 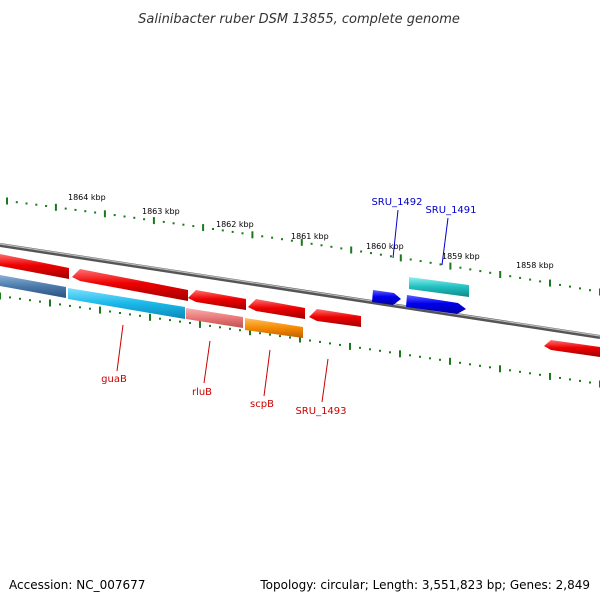 I want to click on label-SRU_1492: SRU_1492, so click(x=396, y=202).